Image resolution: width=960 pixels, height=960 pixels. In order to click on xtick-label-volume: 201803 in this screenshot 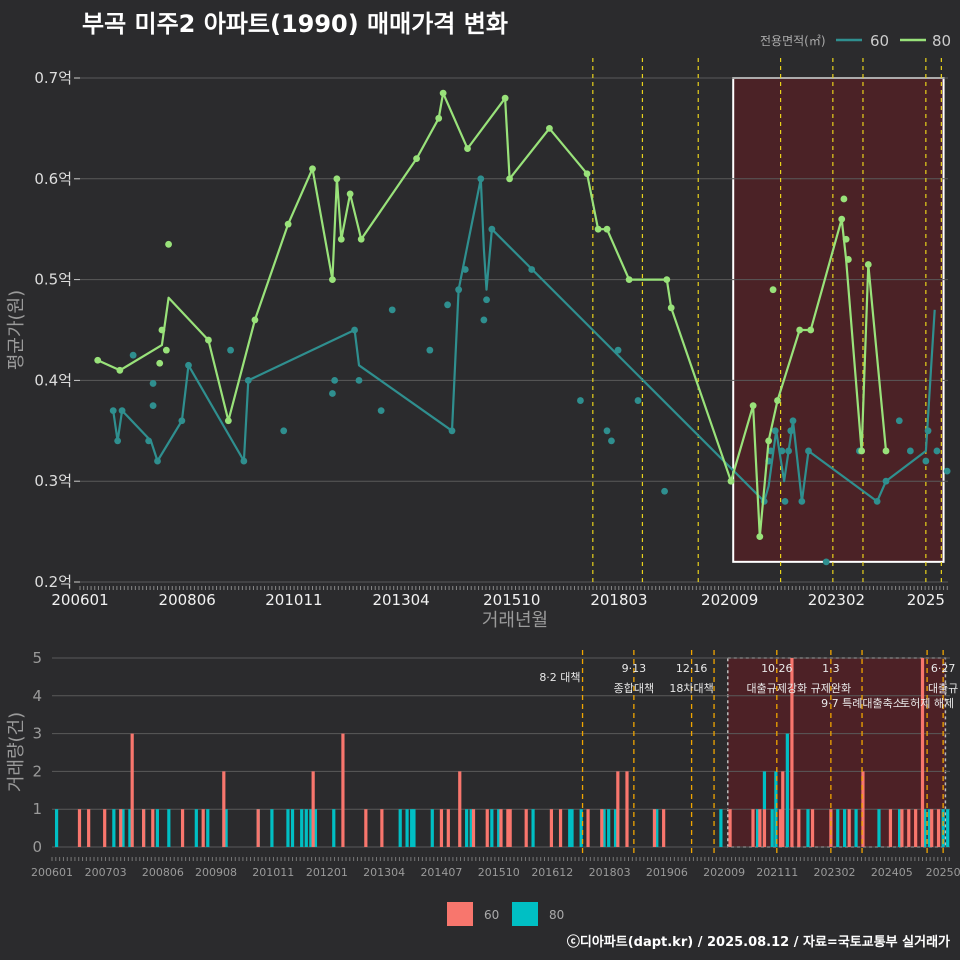, I will do `click(610, 872)`.